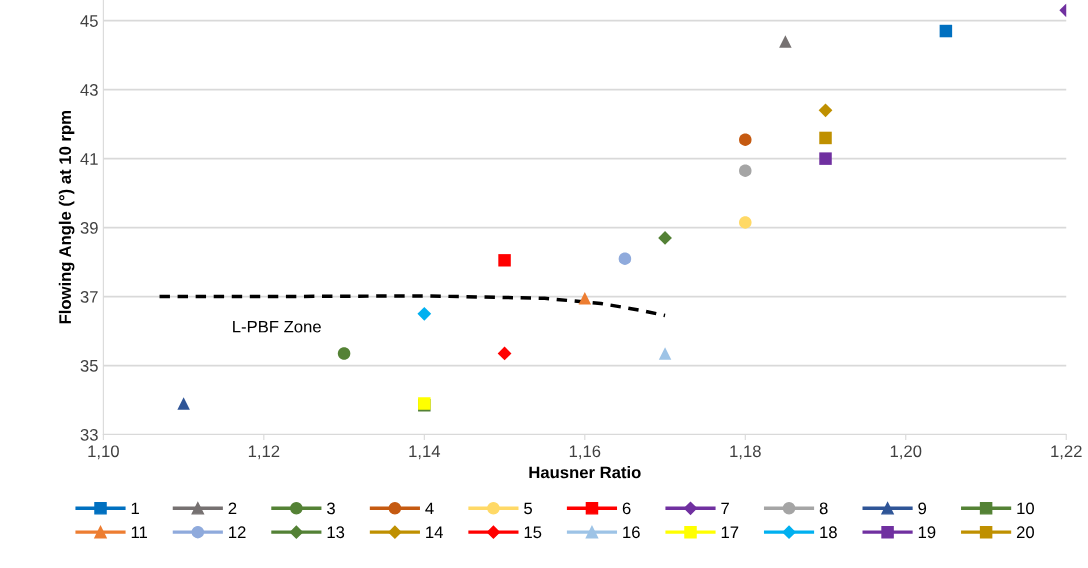 This screenshot has width=1088, height=568. I want to click on legend-label: 15, so click(533, 532).